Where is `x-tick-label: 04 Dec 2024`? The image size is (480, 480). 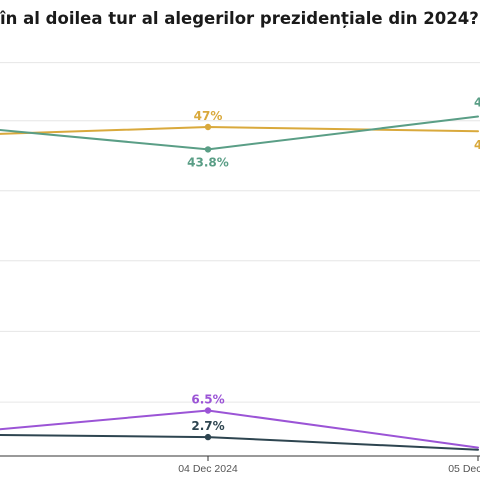 x-tick-label: 04 Dec 2024 is located at coordinates (208, 469).